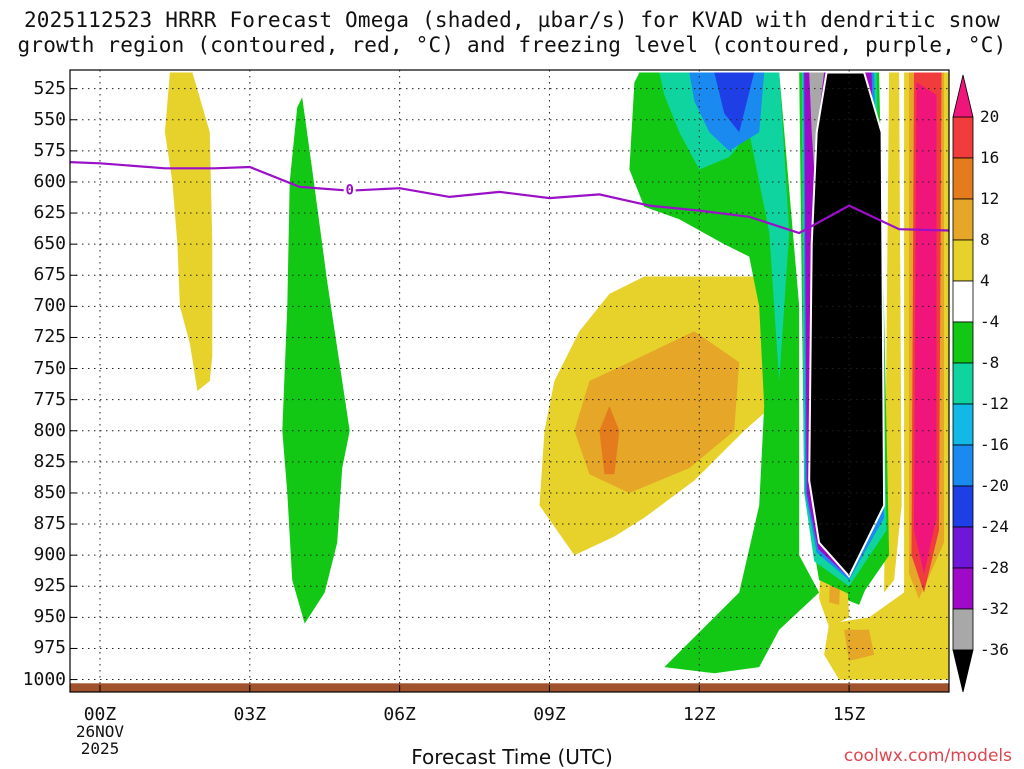 Image resolution: width=1024 pixels, height=769 pixels. Describe the element at coordinates (990, 321) in the screenshot. I see `colorbar-label--4: -4` at that location.